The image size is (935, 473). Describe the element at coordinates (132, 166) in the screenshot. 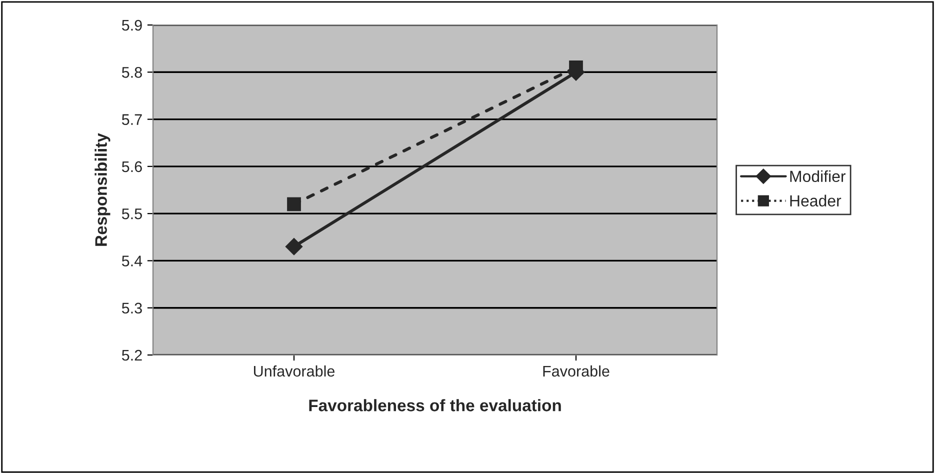

I see `y-tick-label: 5.6` at that location.